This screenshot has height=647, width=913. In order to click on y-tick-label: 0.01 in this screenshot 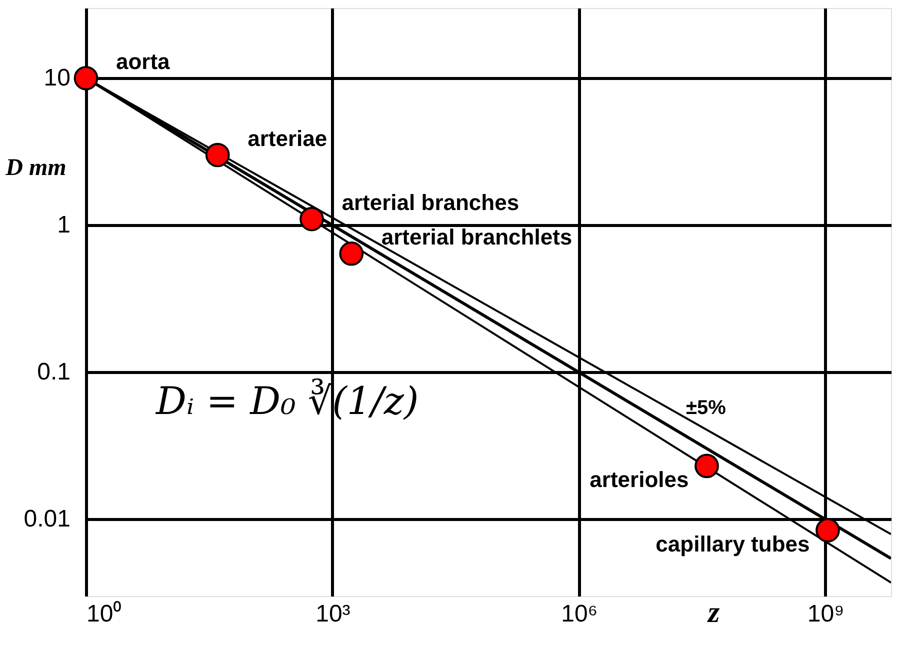, I will do `click(47, 519)`.